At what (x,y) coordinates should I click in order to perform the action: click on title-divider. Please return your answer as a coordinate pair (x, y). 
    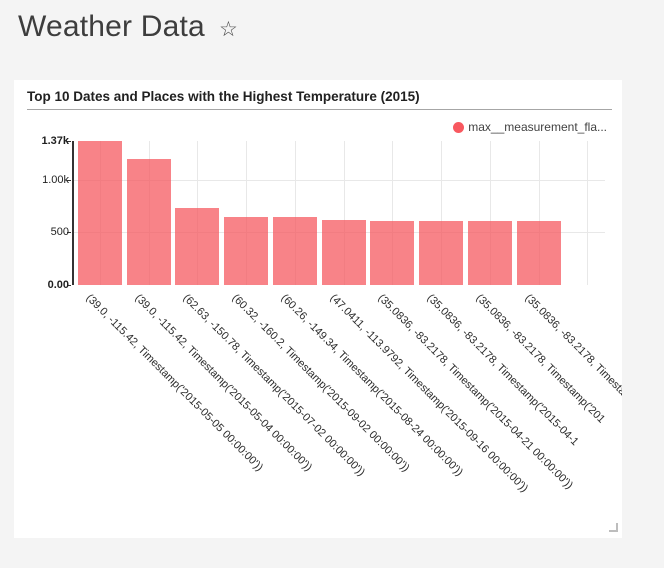
    Looking at the image, I should click on (319, 109).